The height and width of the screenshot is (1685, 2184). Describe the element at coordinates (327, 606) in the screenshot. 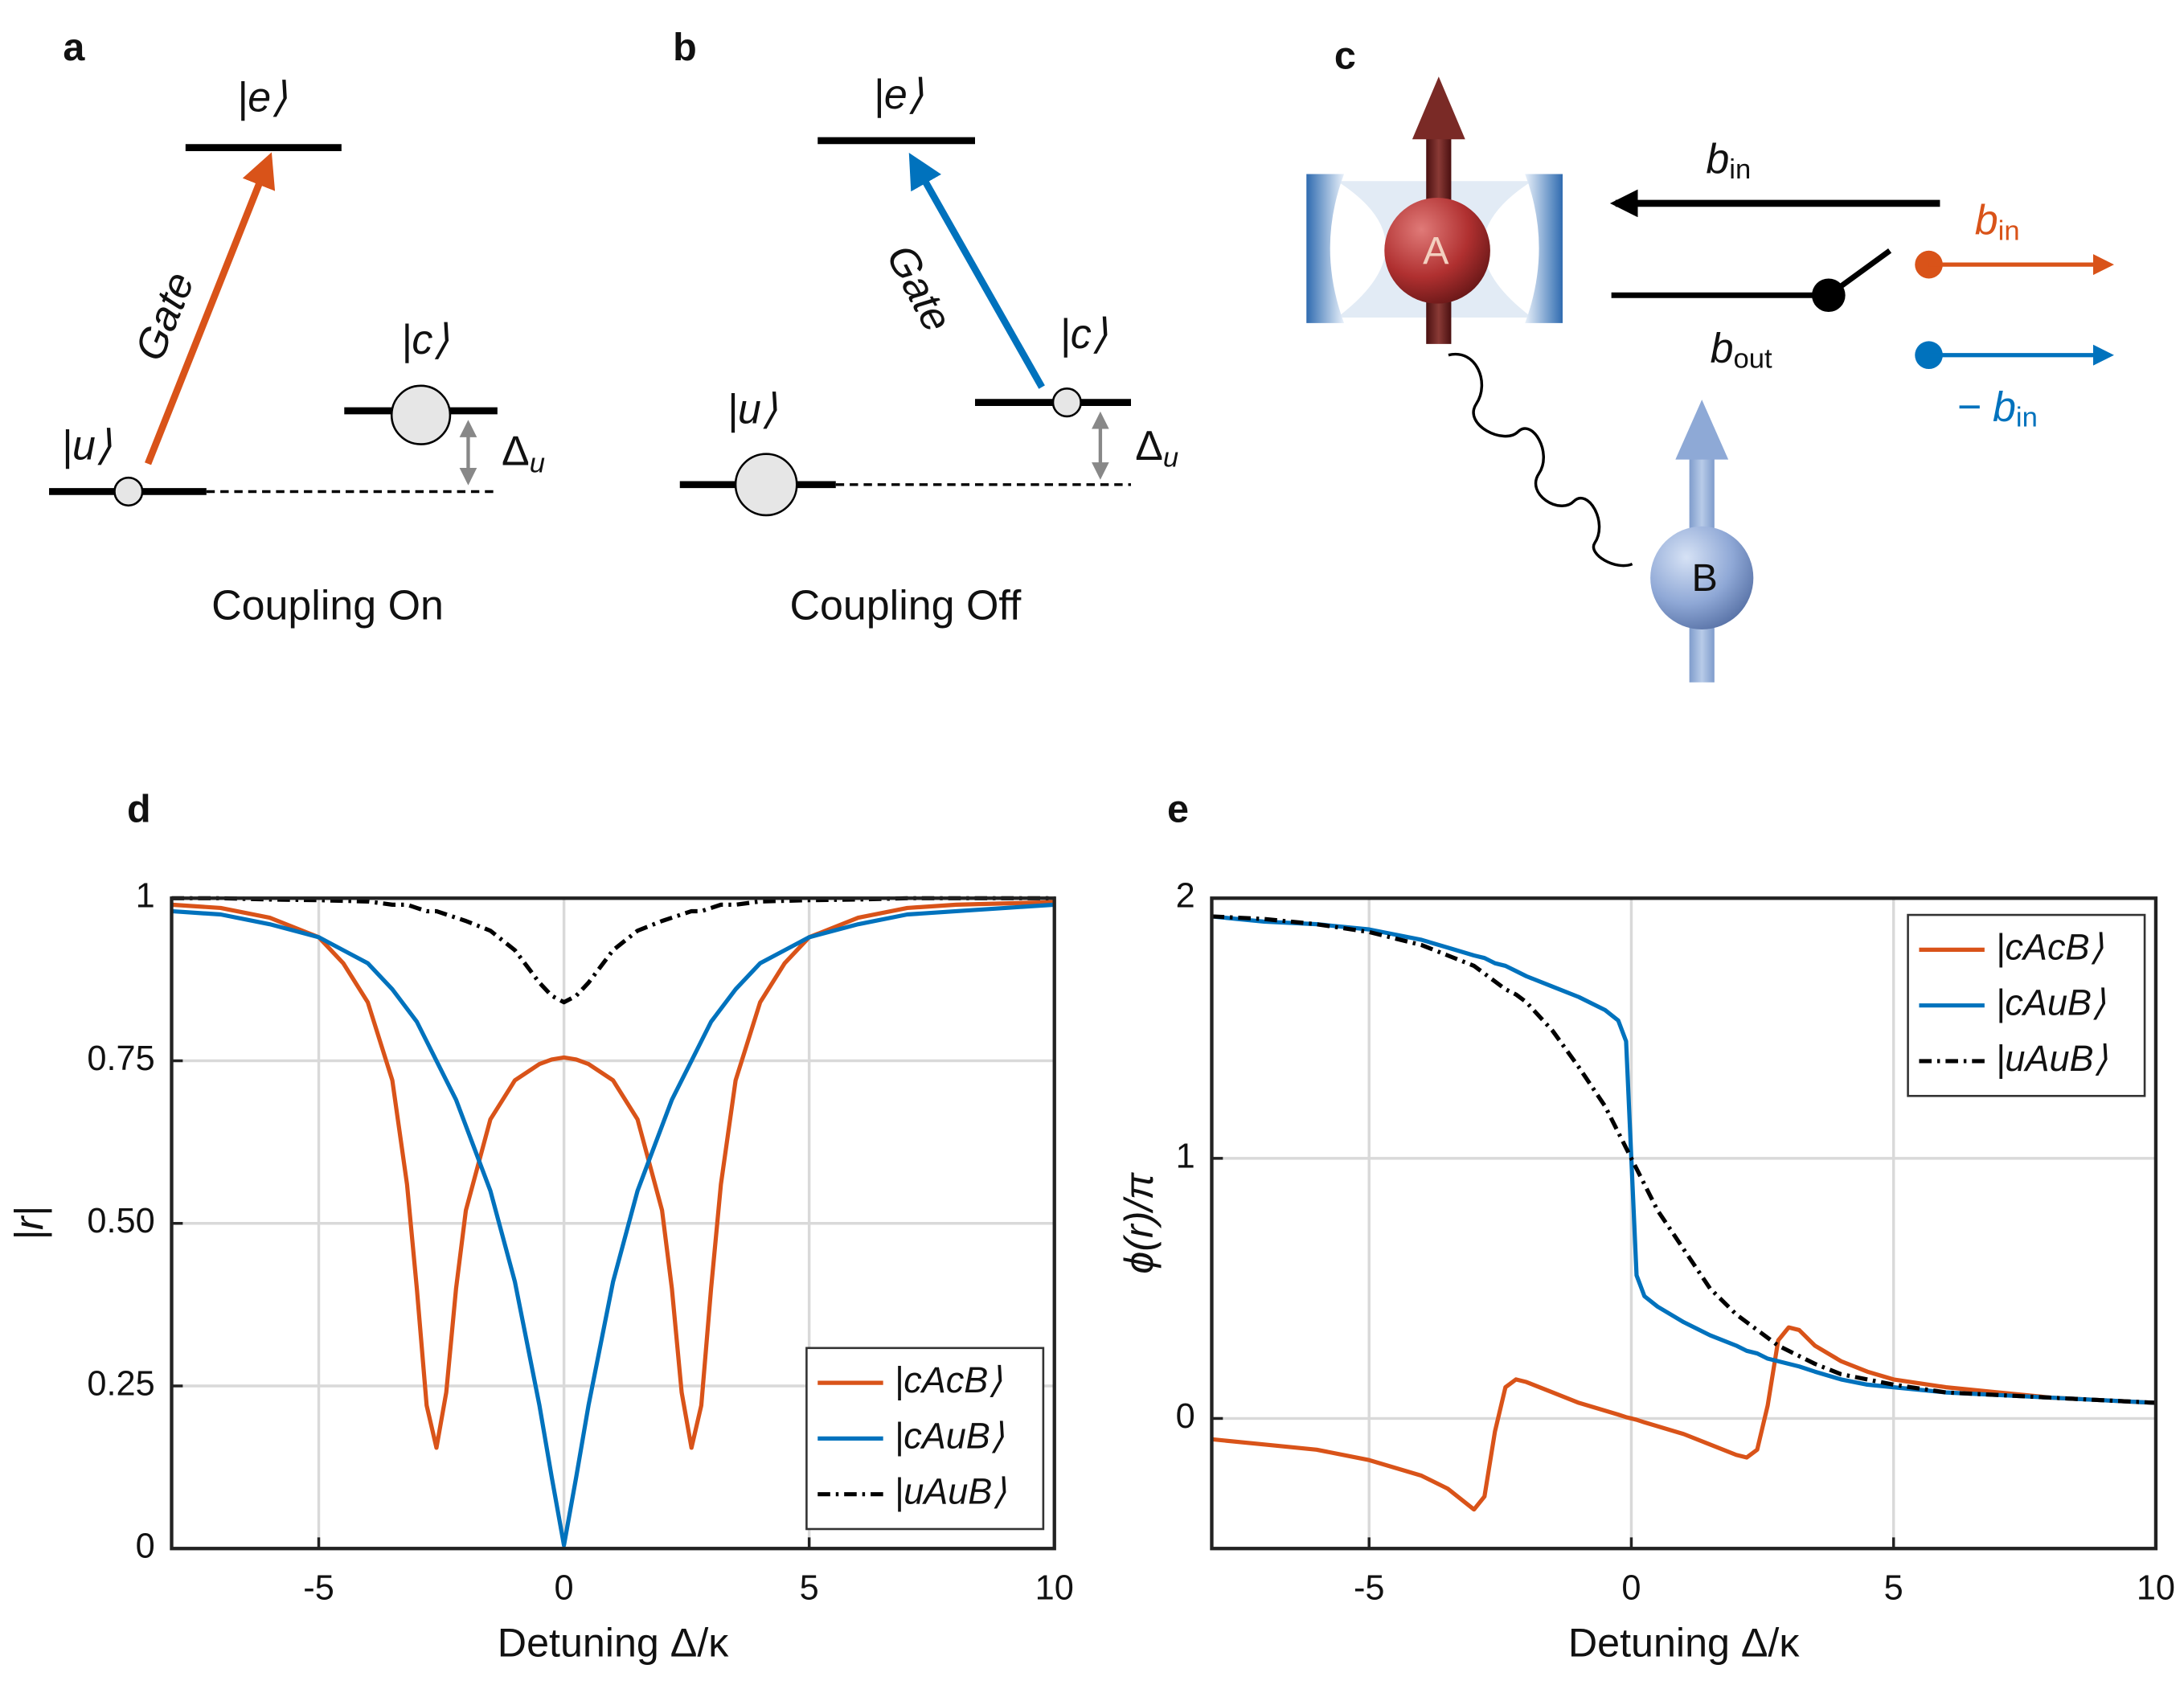

I see `caption: Coupling On` at that location.